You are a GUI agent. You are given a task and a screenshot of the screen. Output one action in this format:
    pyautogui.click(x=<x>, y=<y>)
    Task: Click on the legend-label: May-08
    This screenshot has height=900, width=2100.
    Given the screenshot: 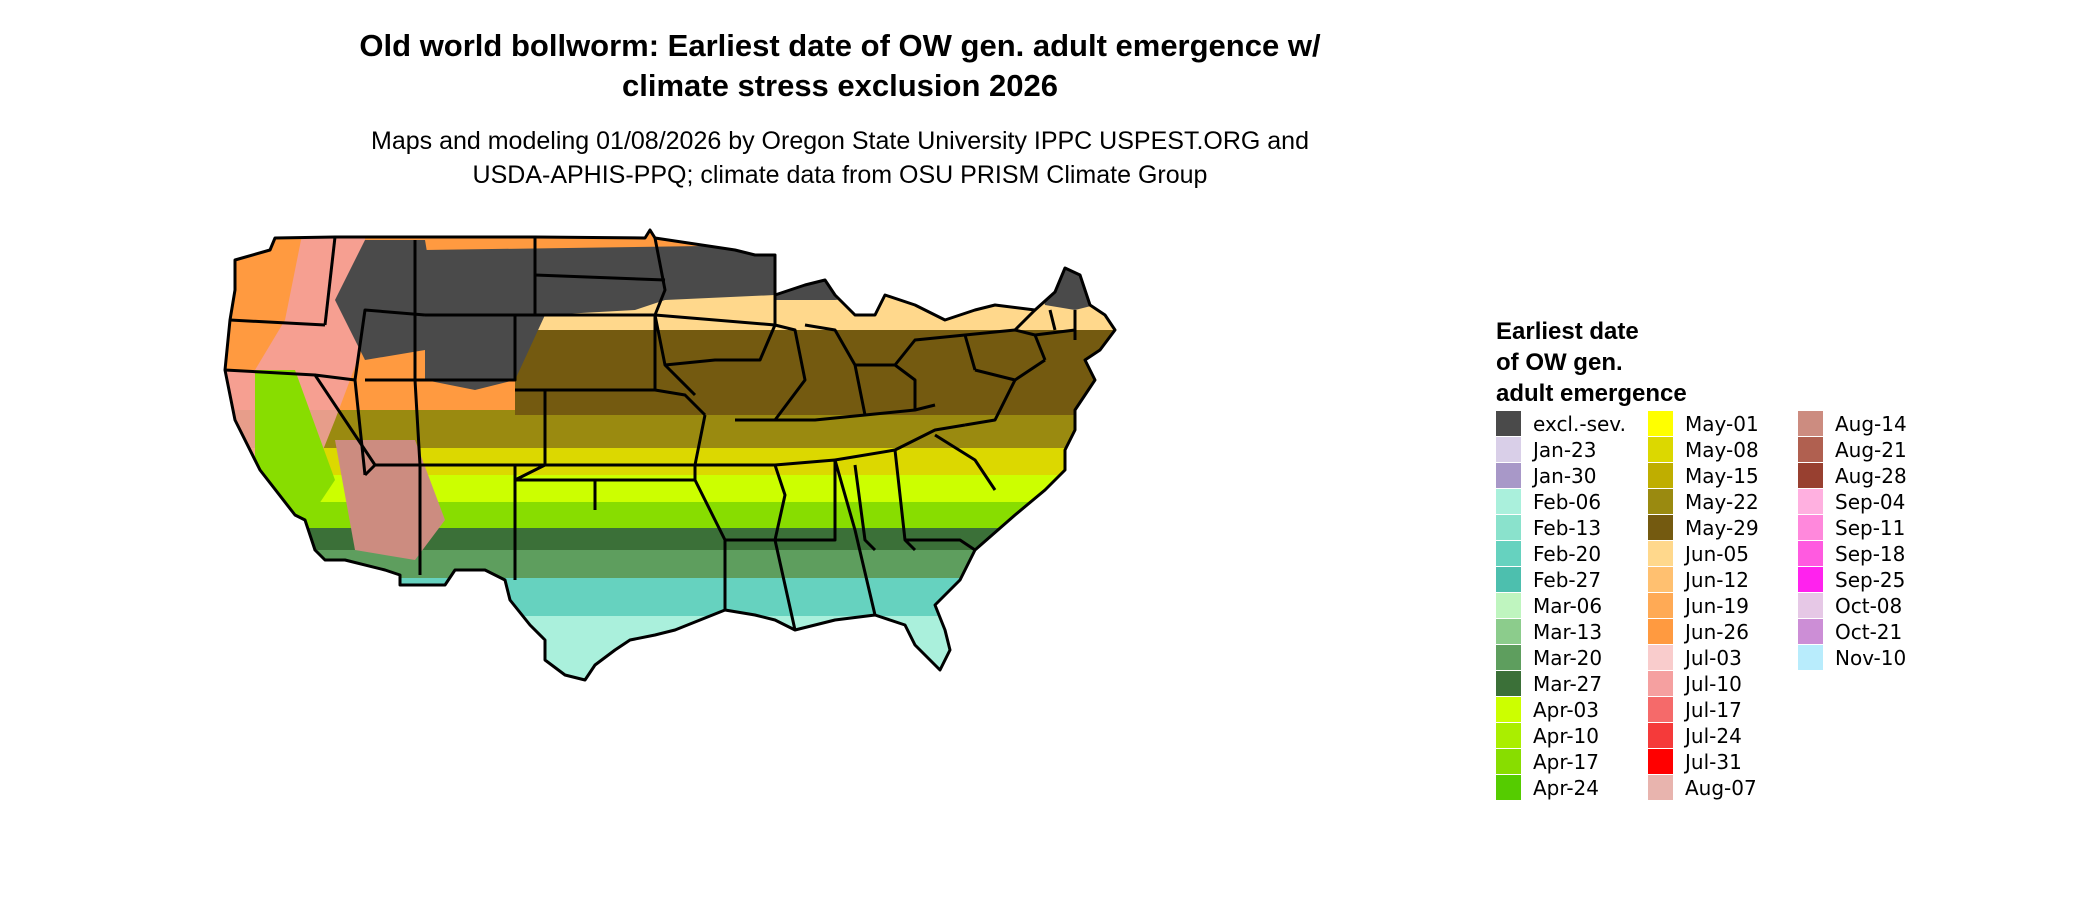 What is the action you would take?
    pyautogui.click(x=1722, y=450)
    